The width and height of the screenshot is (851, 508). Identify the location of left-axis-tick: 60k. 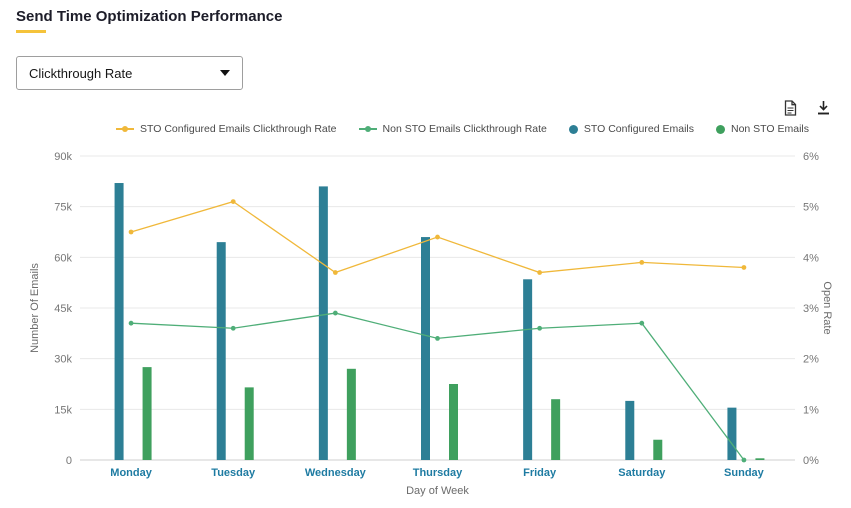
(63, 258).